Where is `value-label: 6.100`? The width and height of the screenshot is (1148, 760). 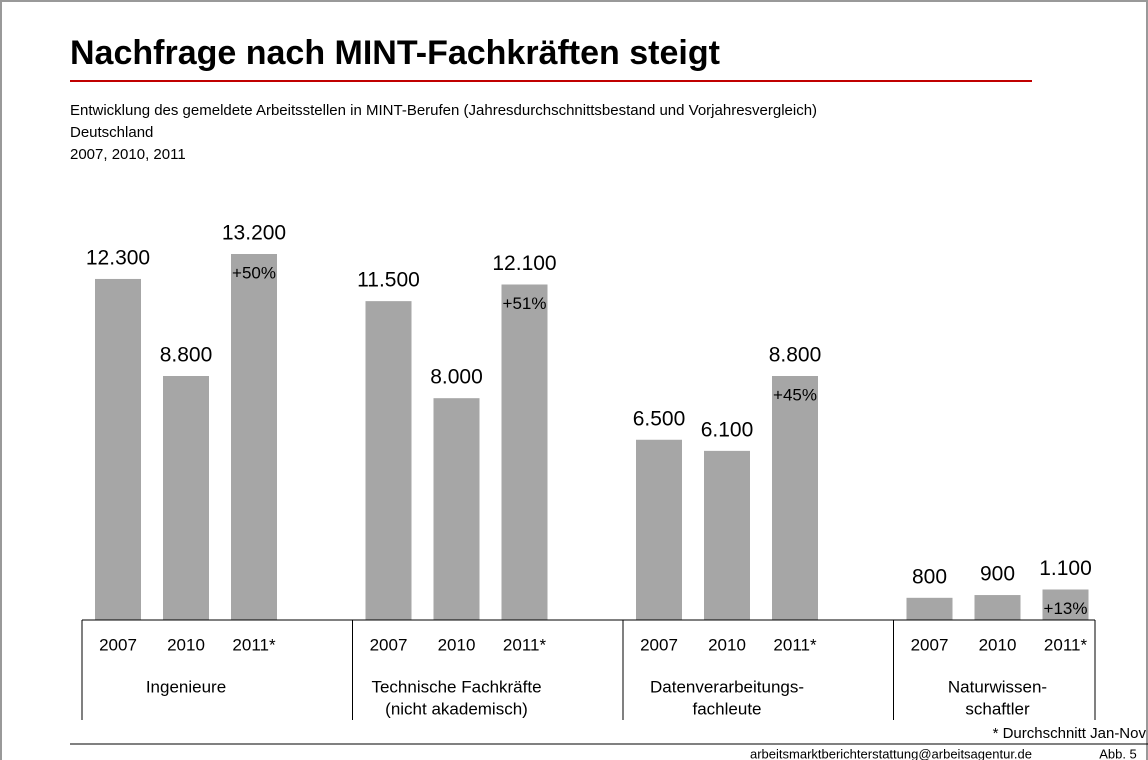
value-label: 6.100 is located at coordinates (727, 429).